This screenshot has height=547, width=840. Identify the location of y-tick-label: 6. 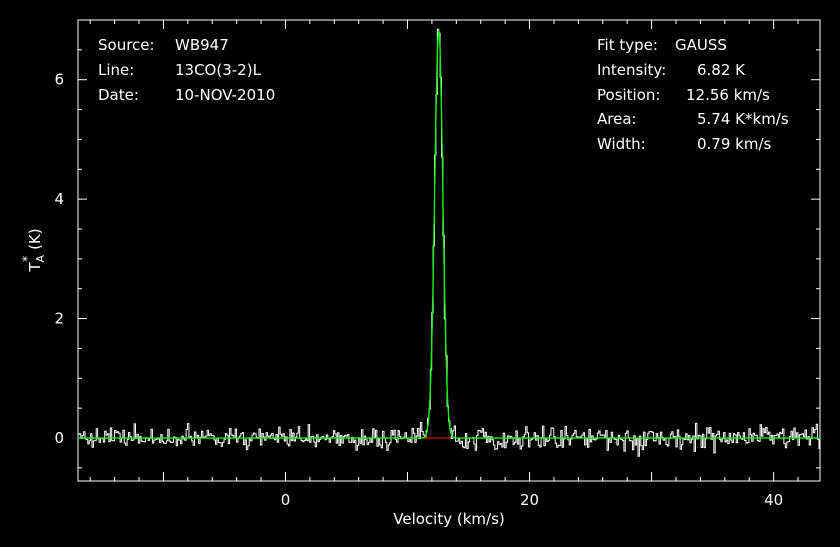
(59, 80).